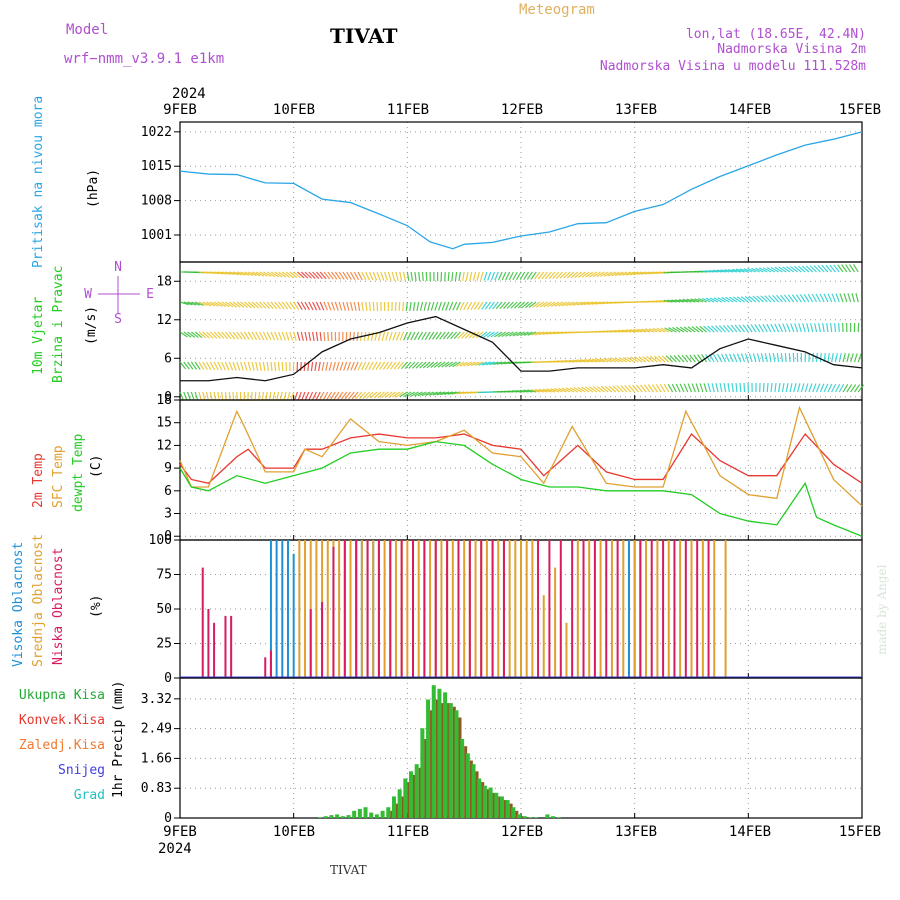 This screenshot has height=900, width=900. What do you see at coordinates (521, 348) in the screenshot?
I see `series-line` at bounding box center [521, 348].